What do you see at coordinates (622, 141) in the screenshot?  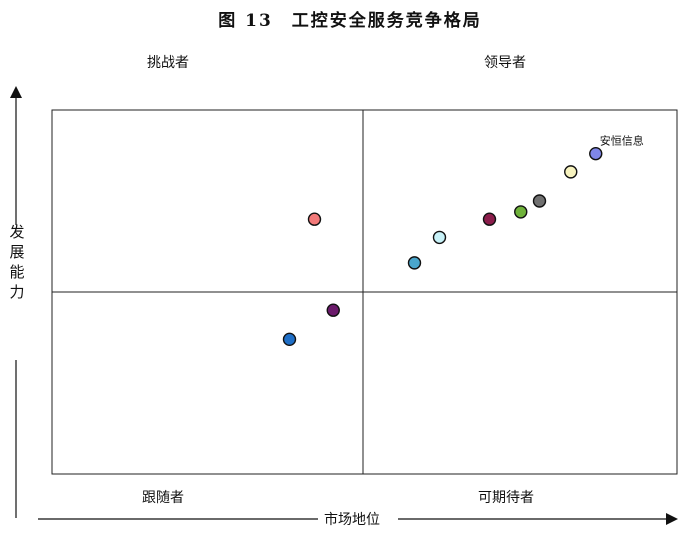 I see `data-point-label-1: 安恒信息` at bounding box center [622, 141].